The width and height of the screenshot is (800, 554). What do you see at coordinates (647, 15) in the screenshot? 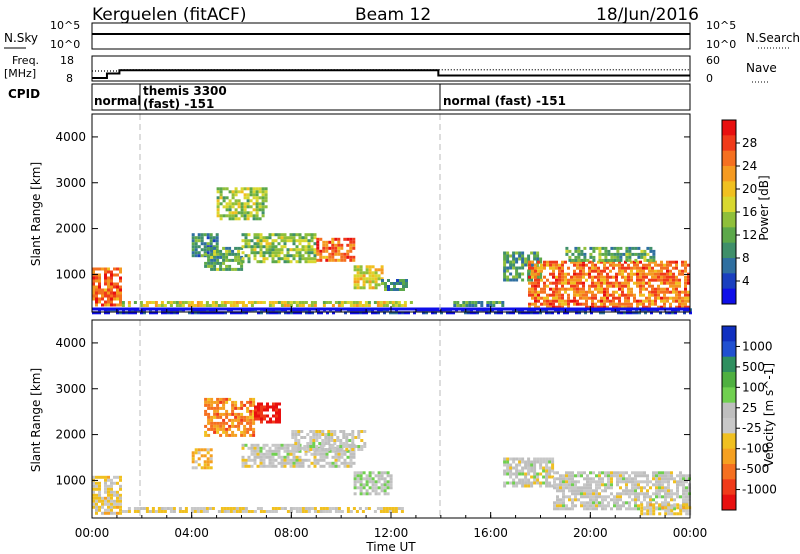
I see `date-title: 18/Jun/2016` at bounding box center [647, 15].